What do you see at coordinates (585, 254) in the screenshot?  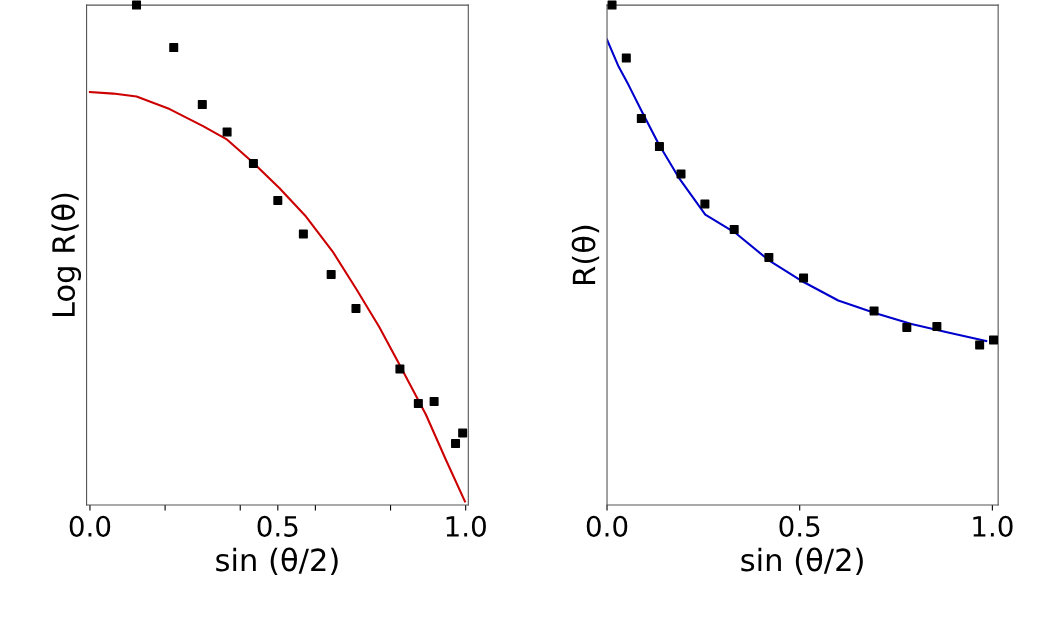 I see `y-axis-title: R(θ)` at bounding box center [585, 254].